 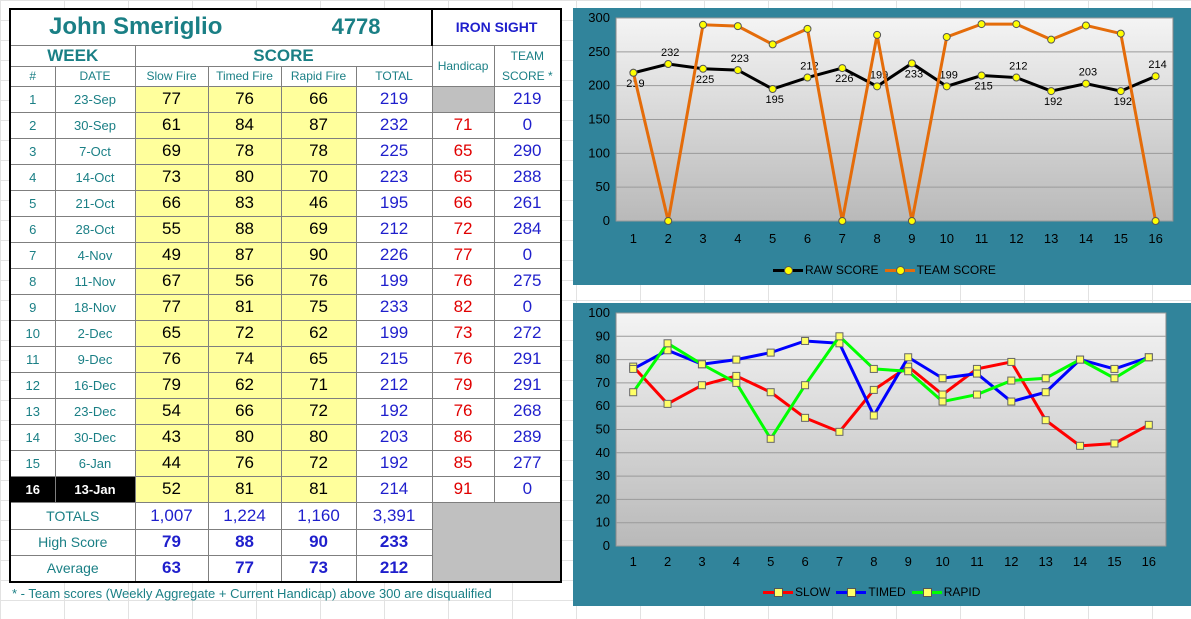 I want to click on total-cell: 223, so click(x=394, y=177).